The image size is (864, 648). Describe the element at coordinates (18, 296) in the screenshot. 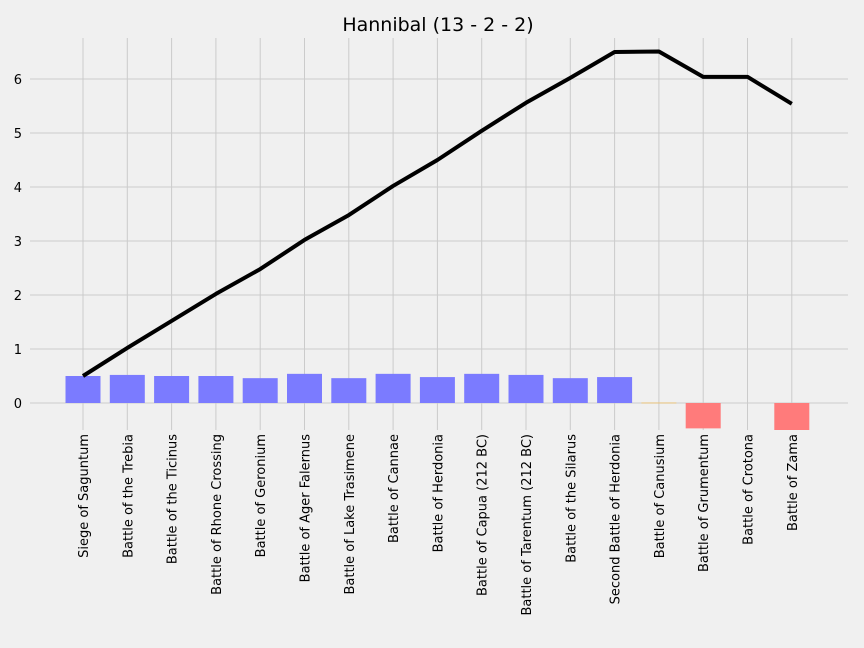

I see `y-tick-label: 2` at that location.